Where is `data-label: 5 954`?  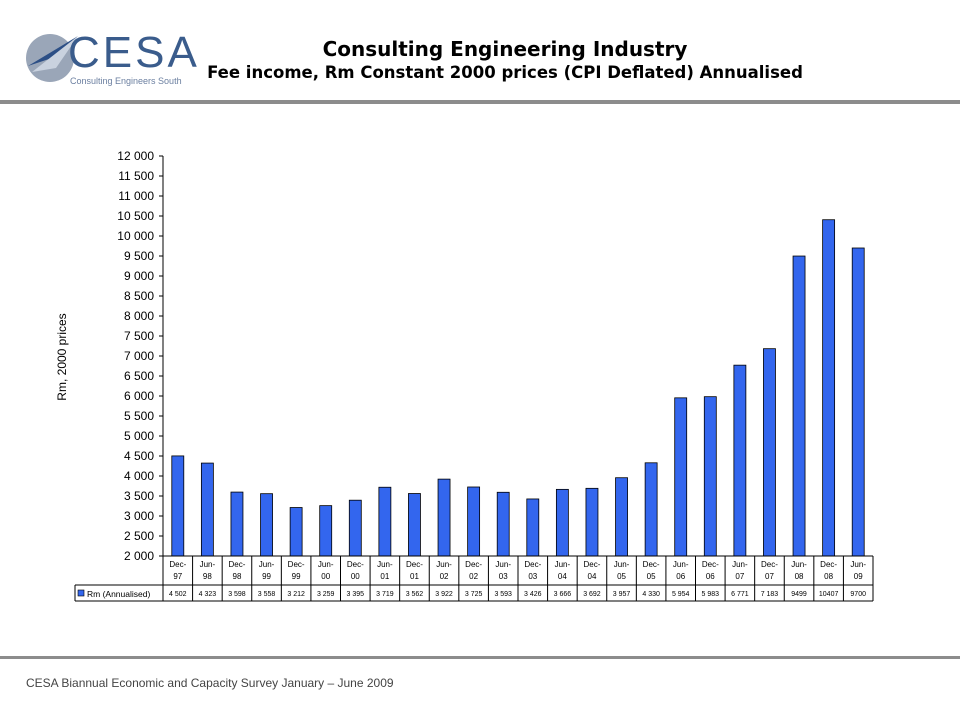
data-label: 5 954 is located at coordinates (681, 594).